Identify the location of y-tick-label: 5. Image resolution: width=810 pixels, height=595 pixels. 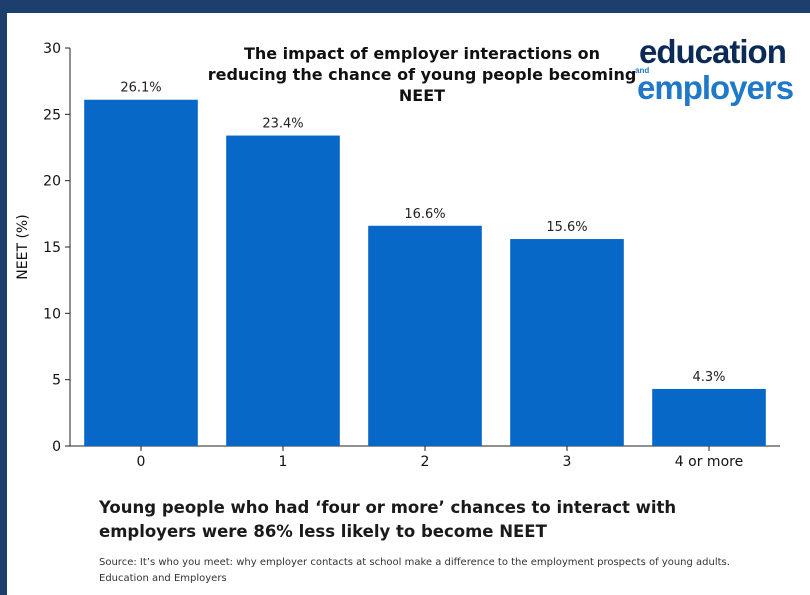
(56, 381).